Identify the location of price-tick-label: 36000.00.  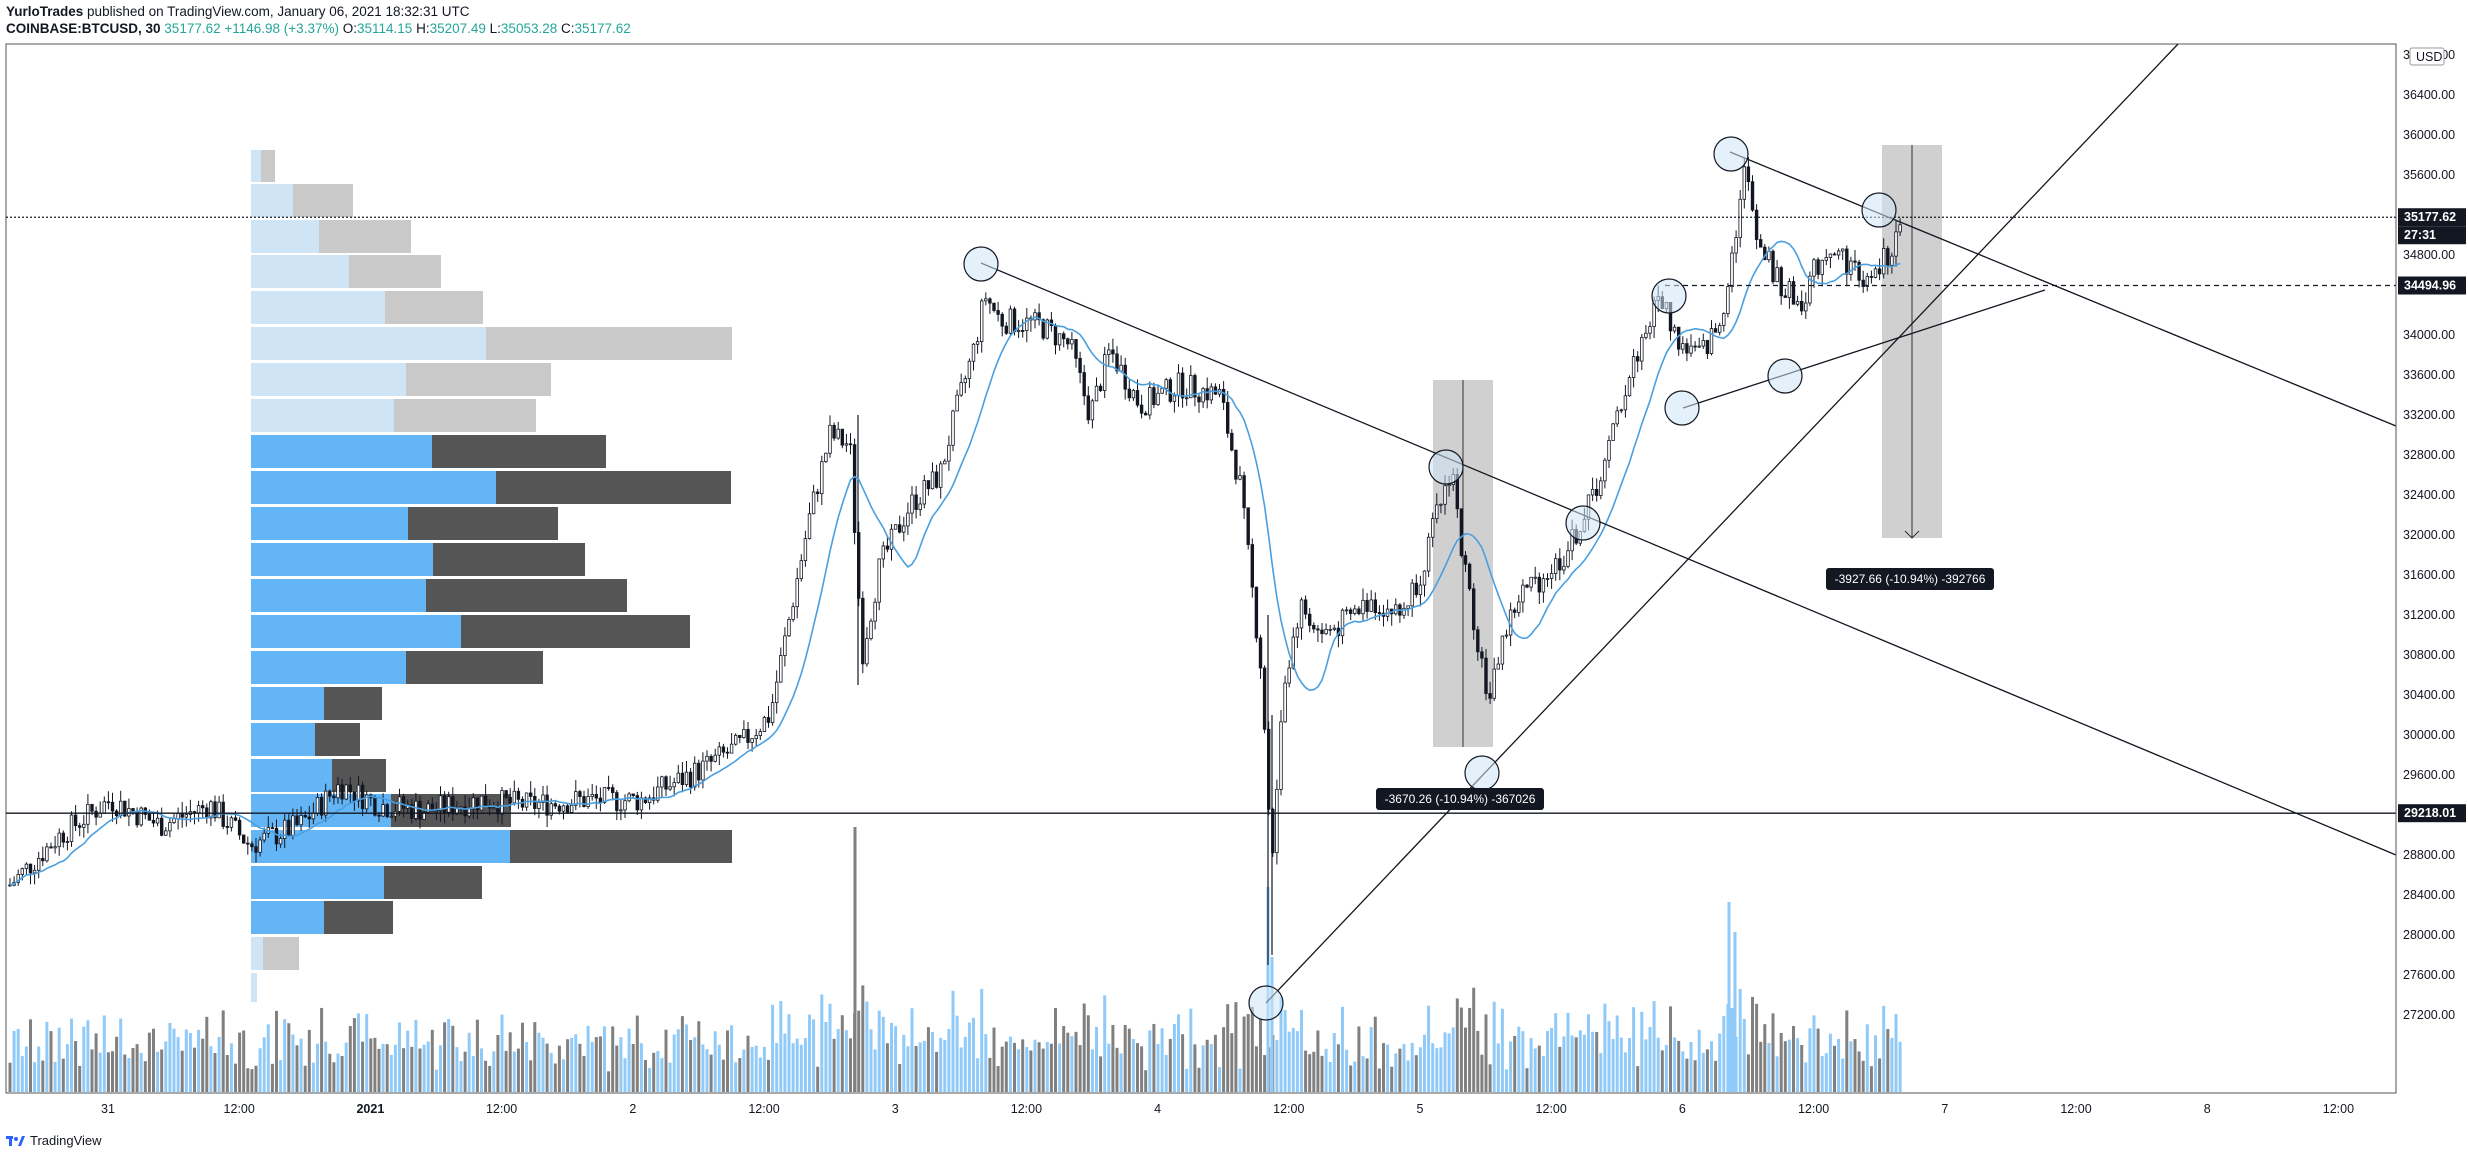
(2429, 135).